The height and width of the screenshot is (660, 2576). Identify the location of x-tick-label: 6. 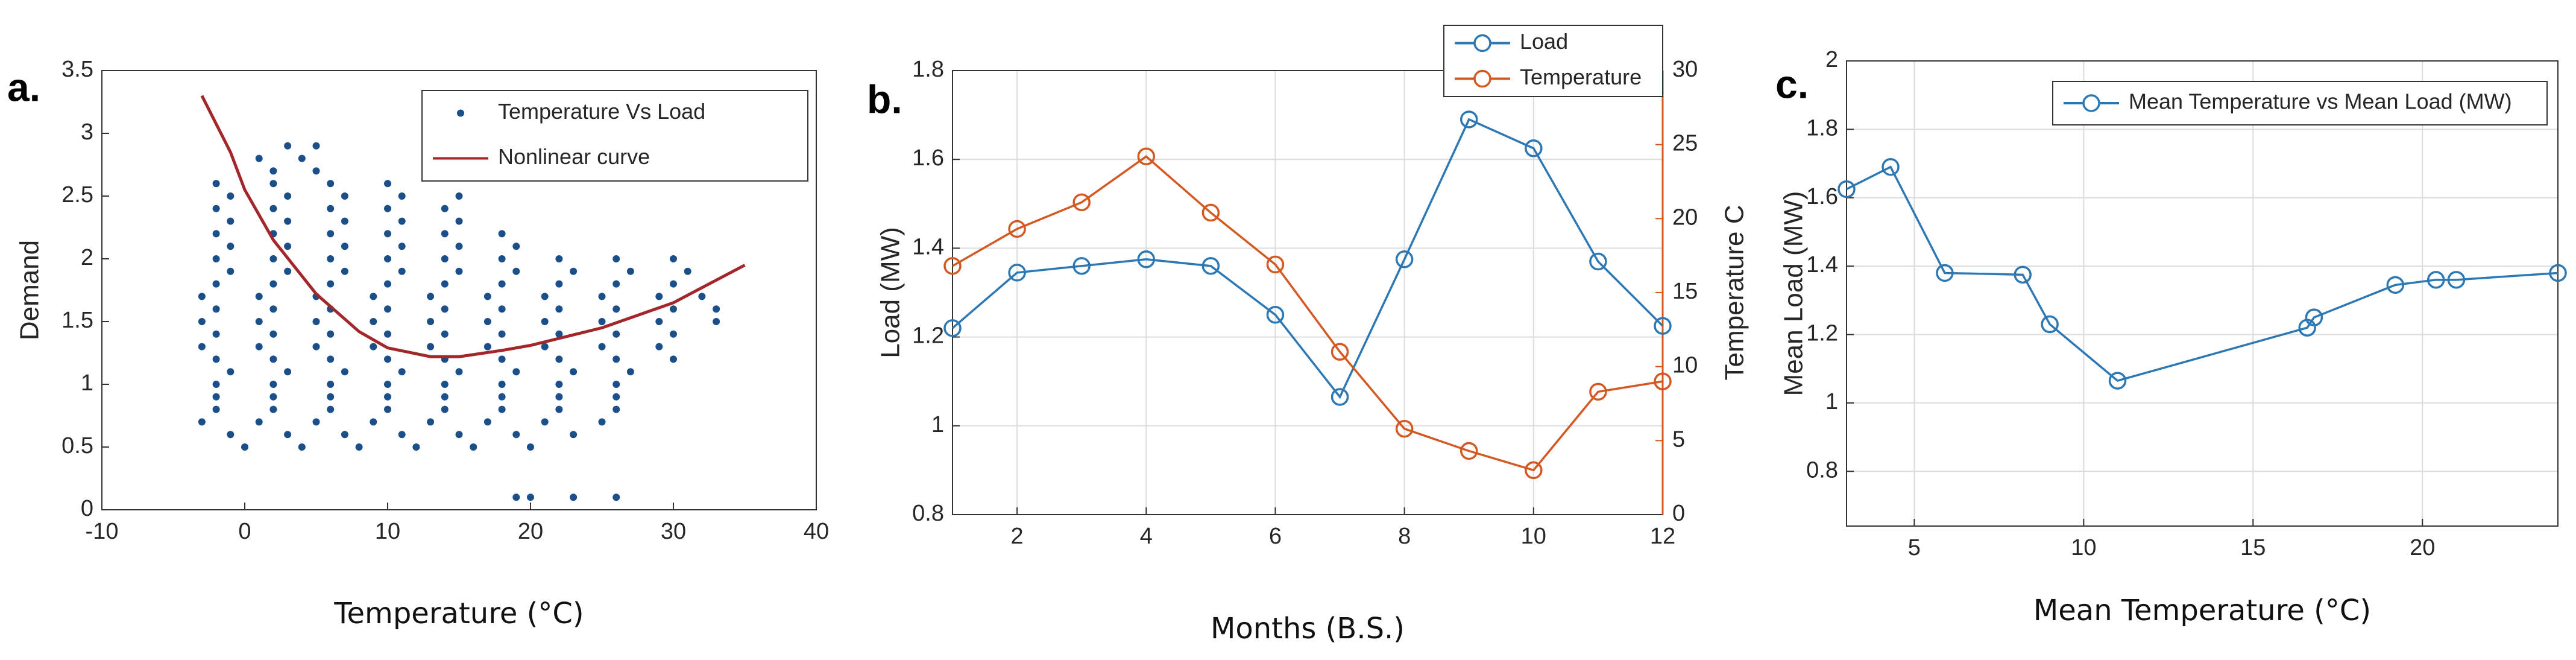
(1275, 536).